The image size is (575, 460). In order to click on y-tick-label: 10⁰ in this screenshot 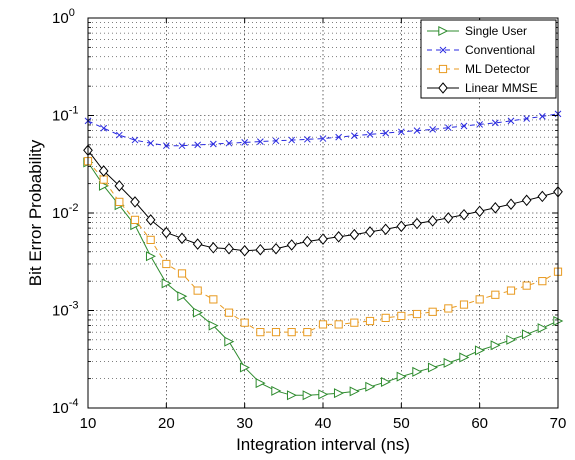, I will do `click(63, 17)`.